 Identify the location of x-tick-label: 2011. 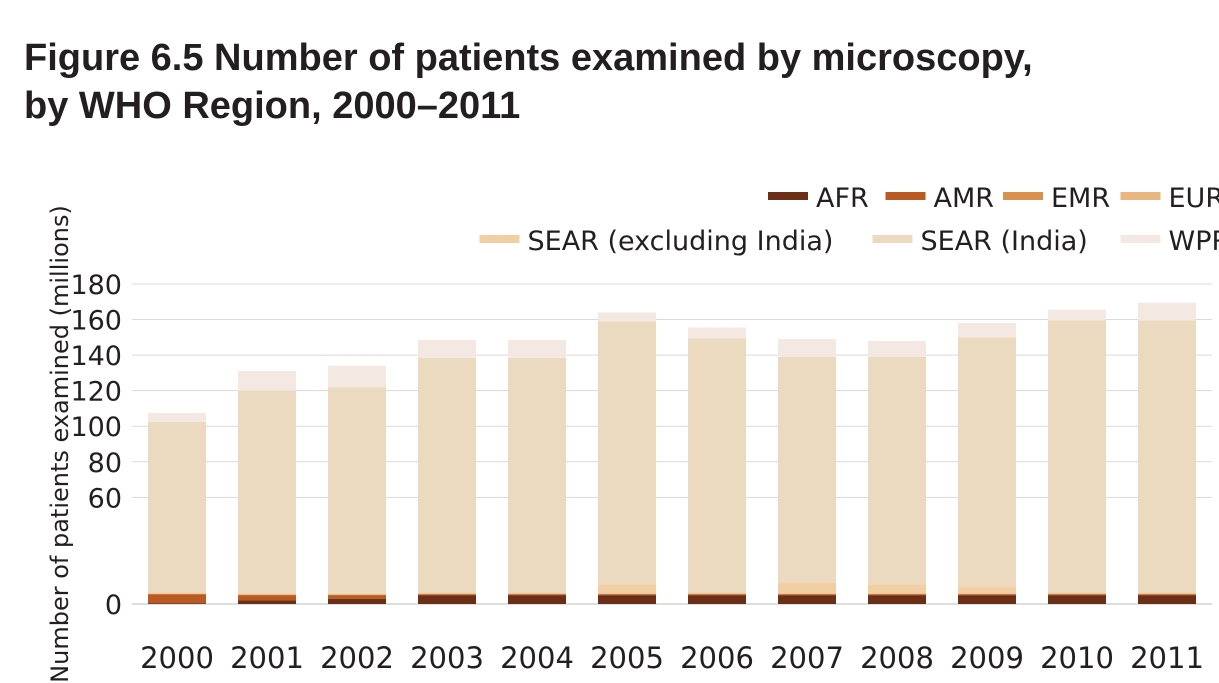
(1167, 658).